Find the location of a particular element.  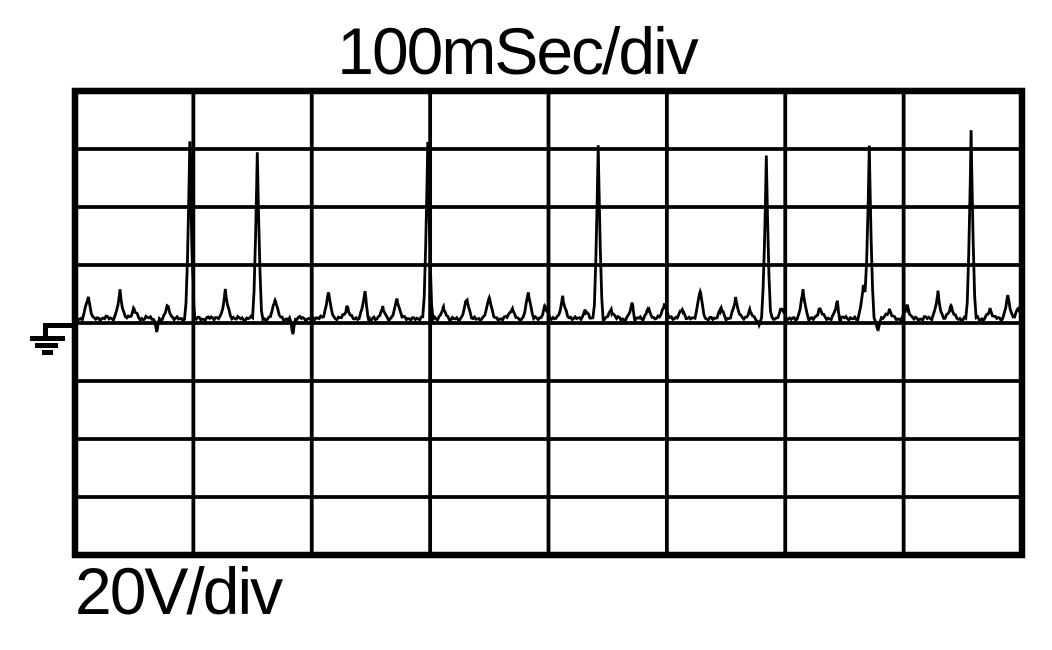

timebase-label: 100mSec/div is located at coordinates (518, 51).